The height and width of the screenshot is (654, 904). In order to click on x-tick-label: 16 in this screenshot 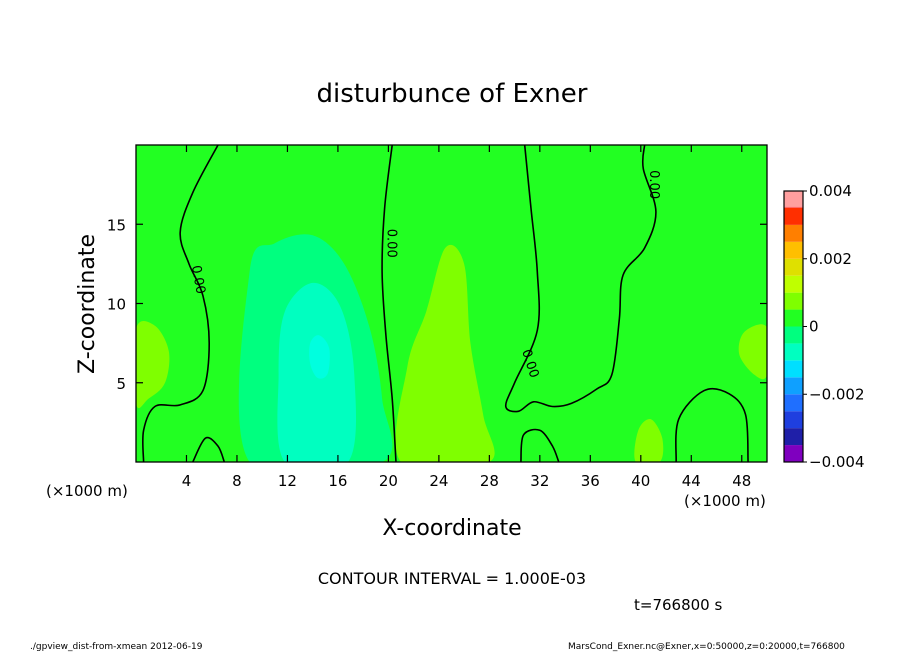, I will do `click(337, 481)`.